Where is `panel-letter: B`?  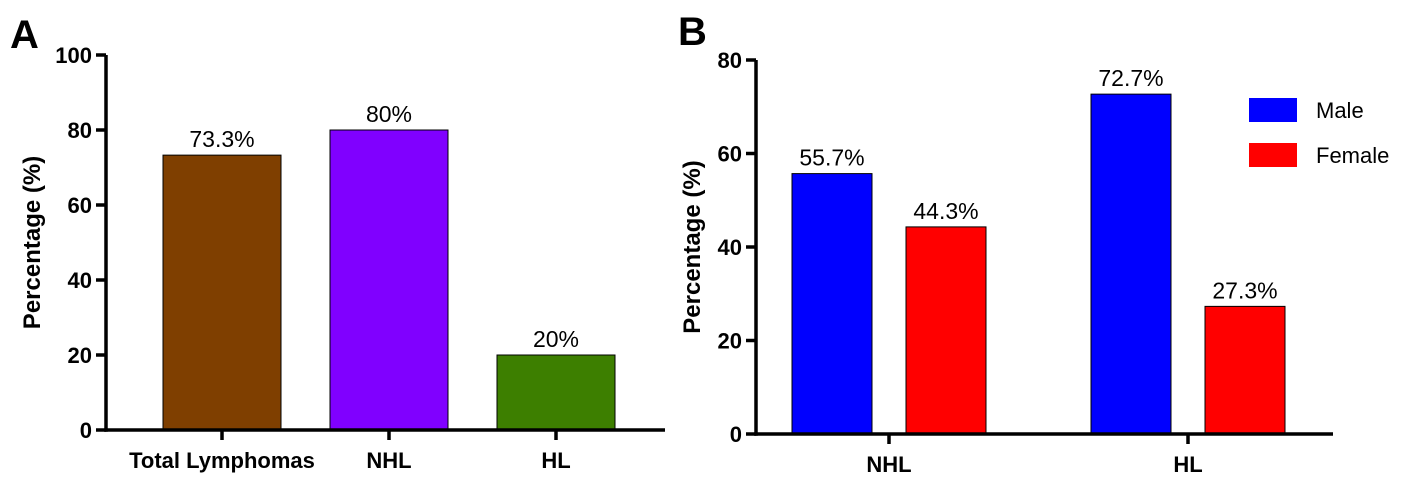
panel-letter: B is located at coordinates (692, 32).